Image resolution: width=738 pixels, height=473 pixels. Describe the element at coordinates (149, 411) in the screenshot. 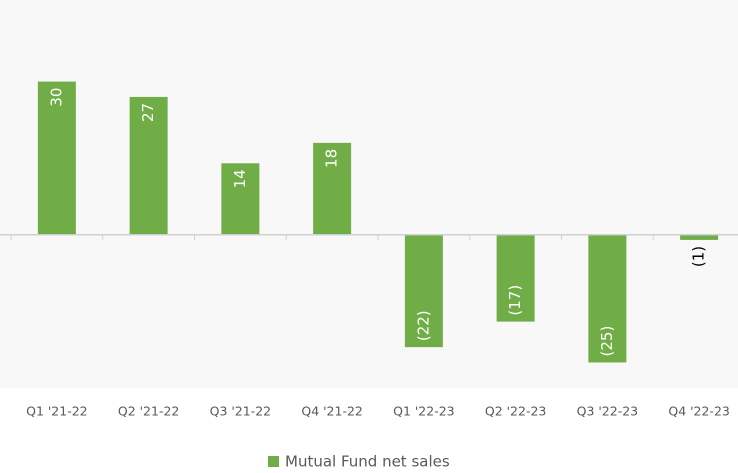

I see `x-tick-label: Q2 '21-22` at that location.